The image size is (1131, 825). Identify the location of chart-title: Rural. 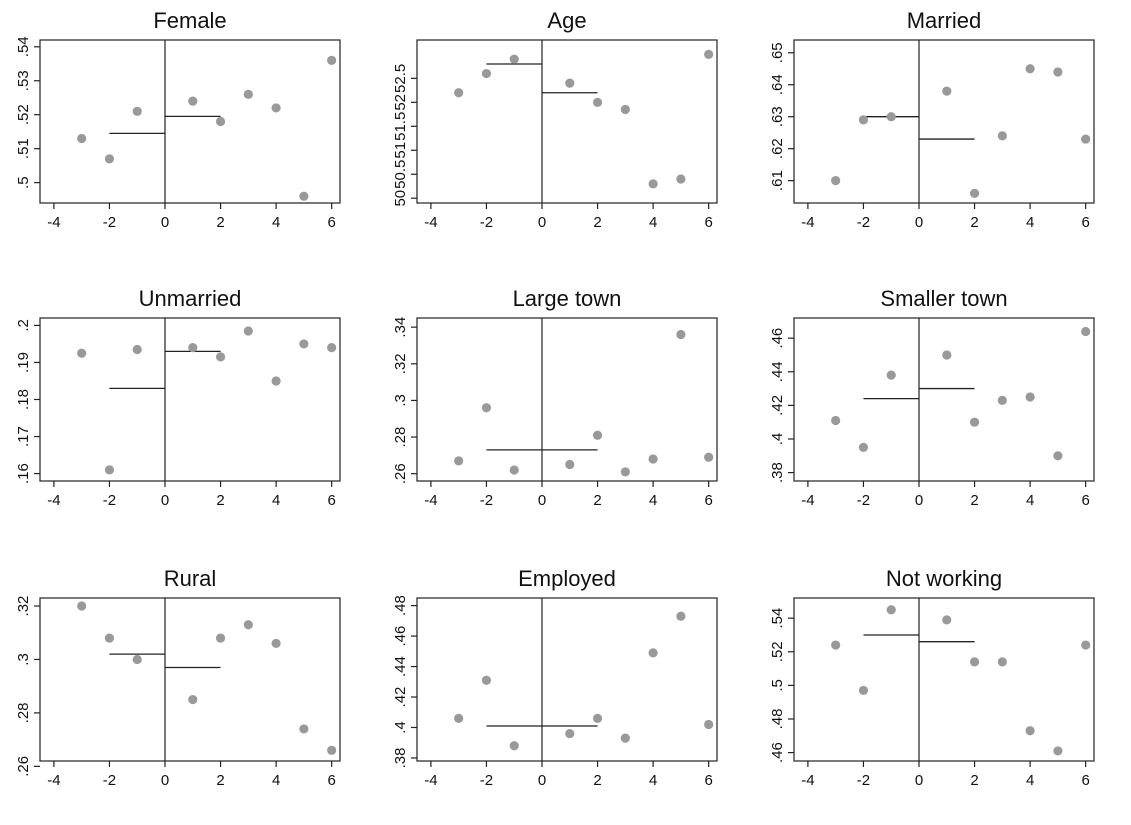
(190, 578).